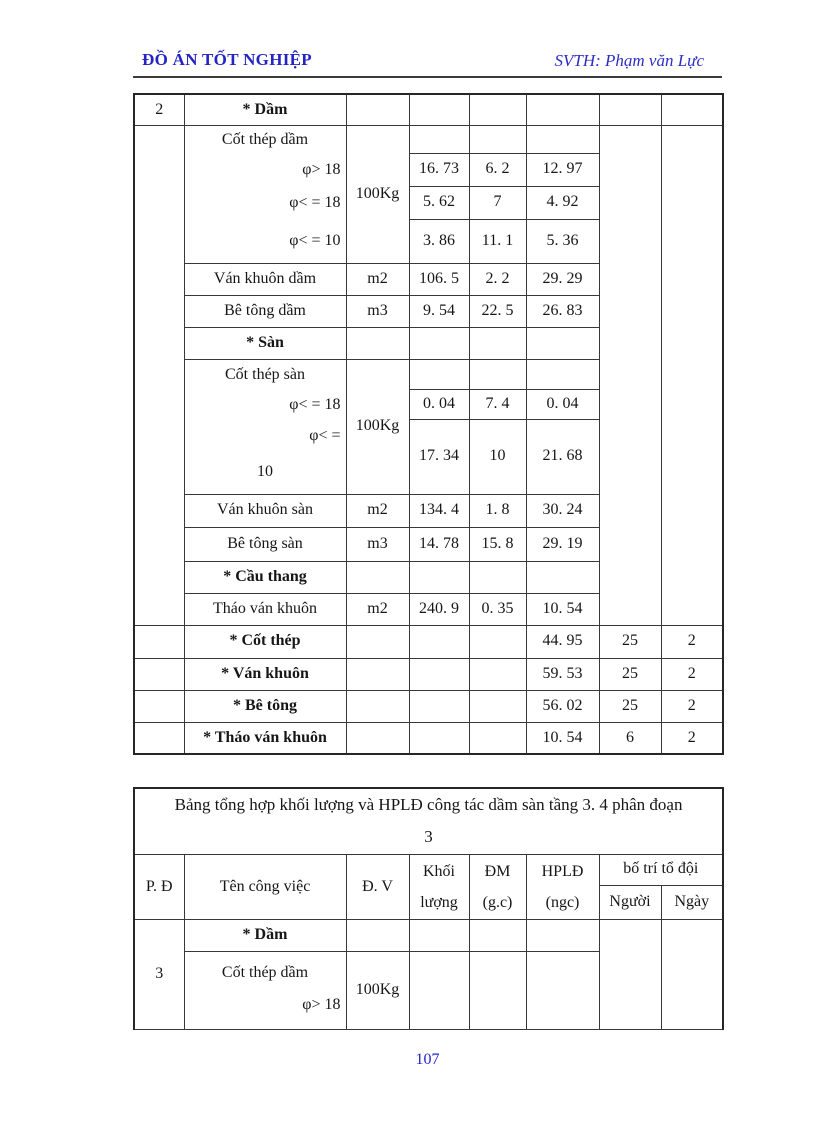 The height and width of the screenshot is (1123, 816). I want to click on dm-cell: 10, so click(497, 456).